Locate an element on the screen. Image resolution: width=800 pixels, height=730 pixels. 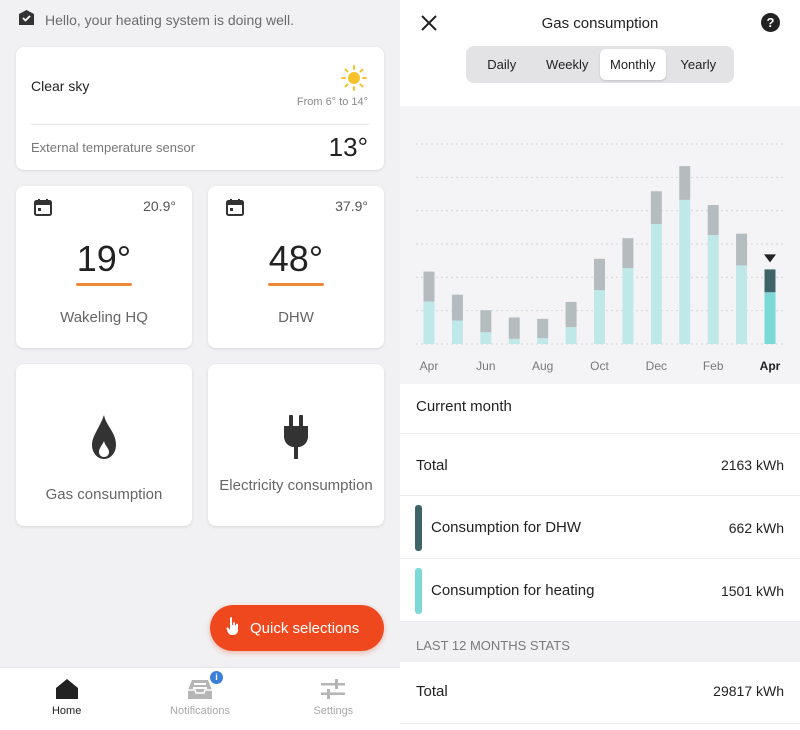
close-icon is located at coordinates (429, 25).